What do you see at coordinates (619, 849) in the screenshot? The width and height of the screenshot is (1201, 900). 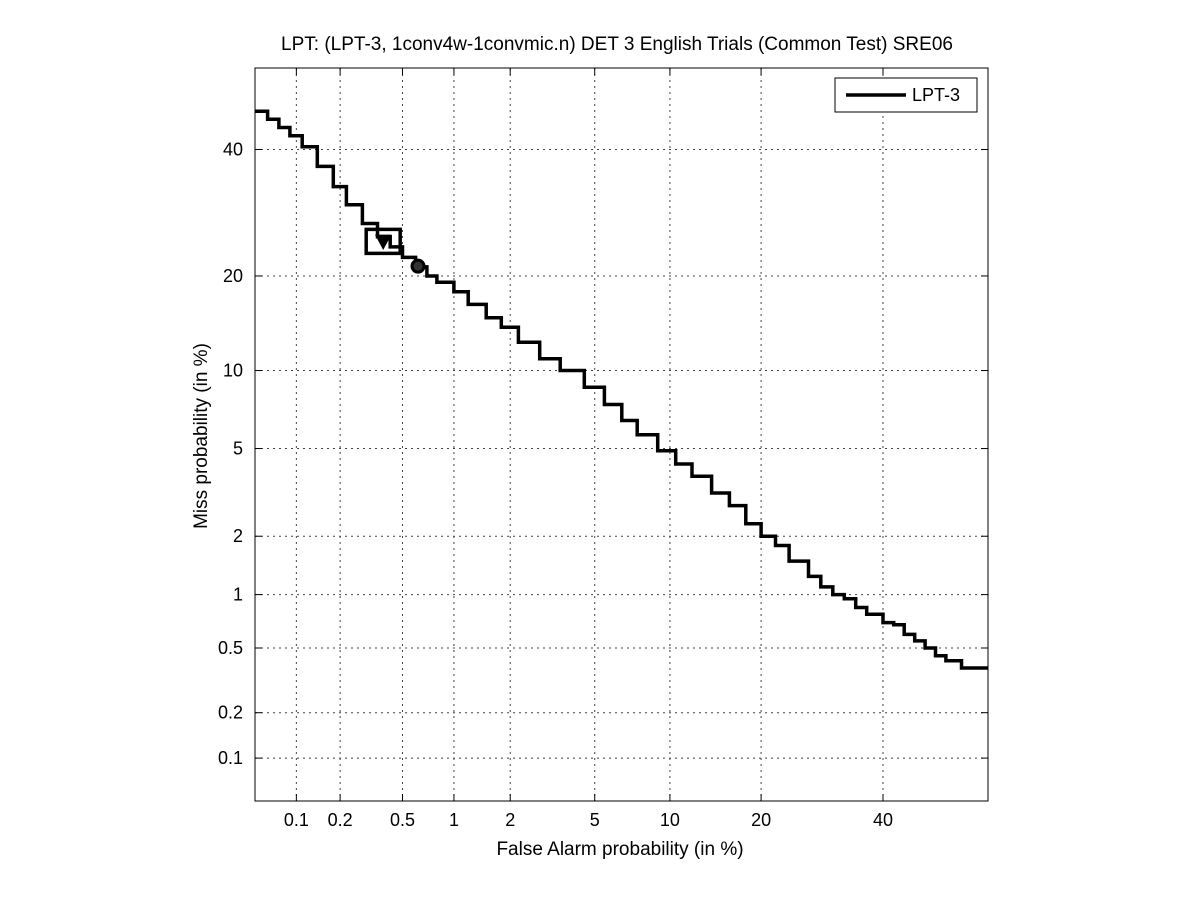 I see `x-axis-label: False Alarm probability (in %)` at bounding box center [619, 849].